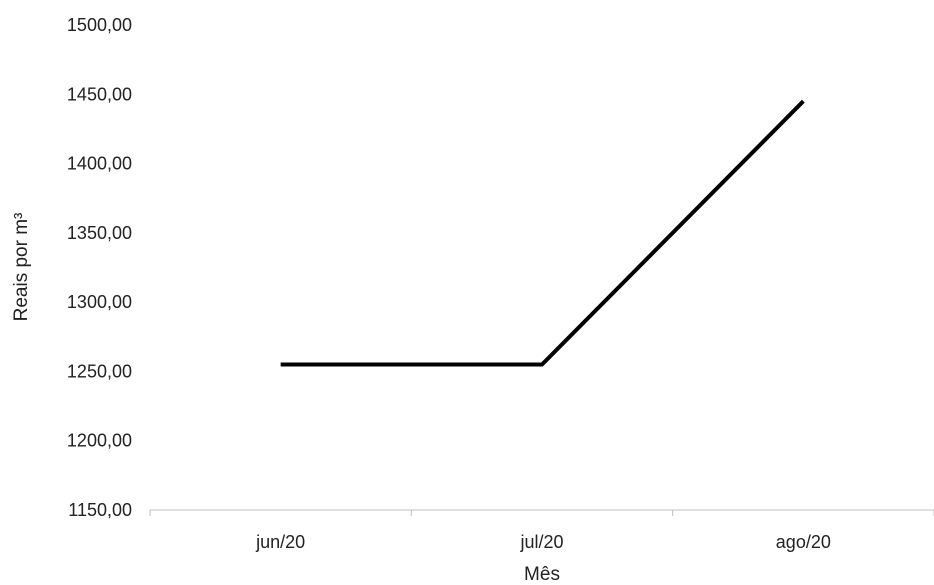  What do you see at coordinates (541, 542) in the screenshot?
I see `x-tick-label: jul/20` at bounding box center [541, 542].